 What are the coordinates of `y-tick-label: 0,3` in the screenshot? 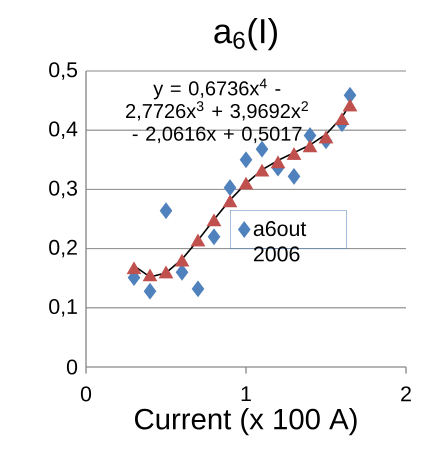 It's located at (63, 189).